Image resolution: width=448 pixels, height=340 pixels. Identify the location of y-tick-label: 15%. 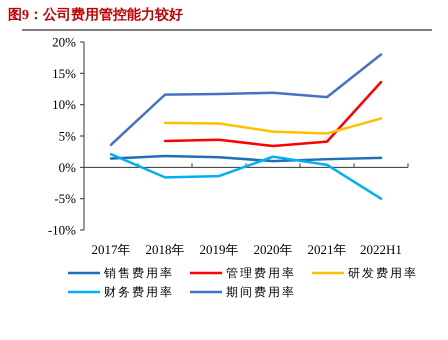
(64, 73).